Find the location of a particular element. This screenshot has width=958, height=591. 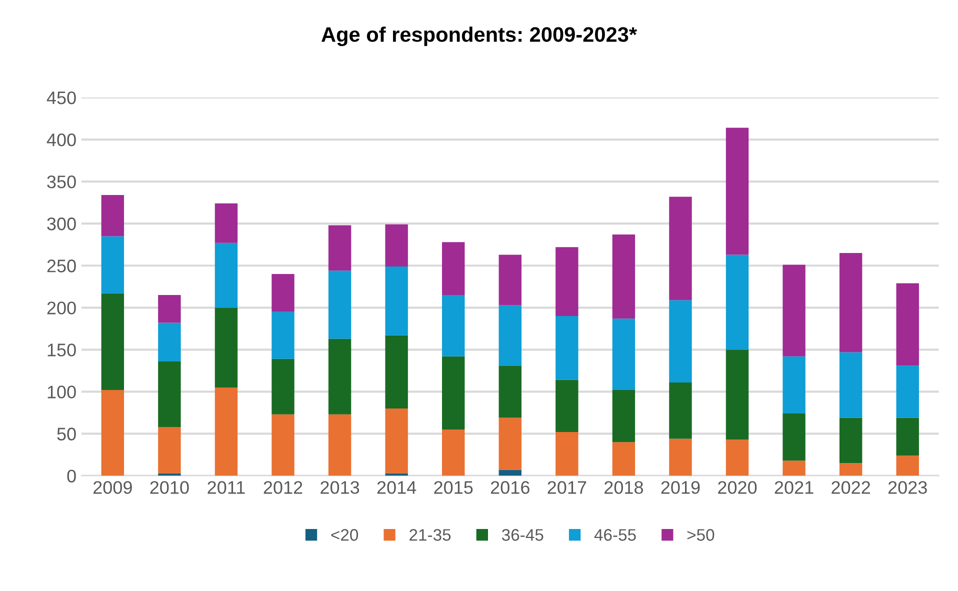

chart-title: Age of respondents: 2009-2023* is located at coordinates (479, 36).